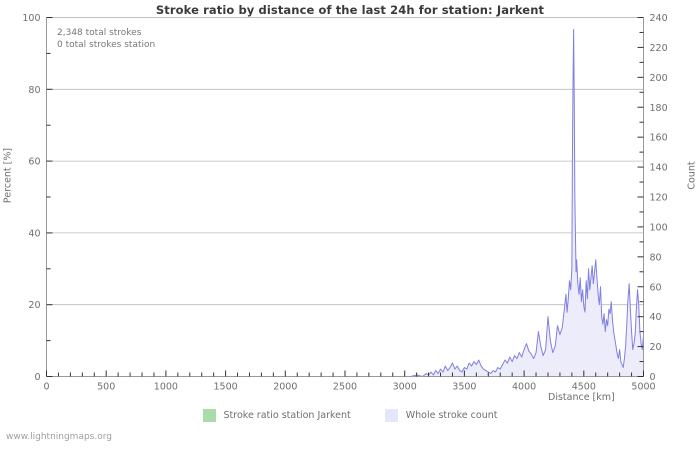 This screenshot has height=450, width=700. Describe the element at coordinates (464, 387) in the screenshot. I see `x-axis-tick-label: 3500` at that location.